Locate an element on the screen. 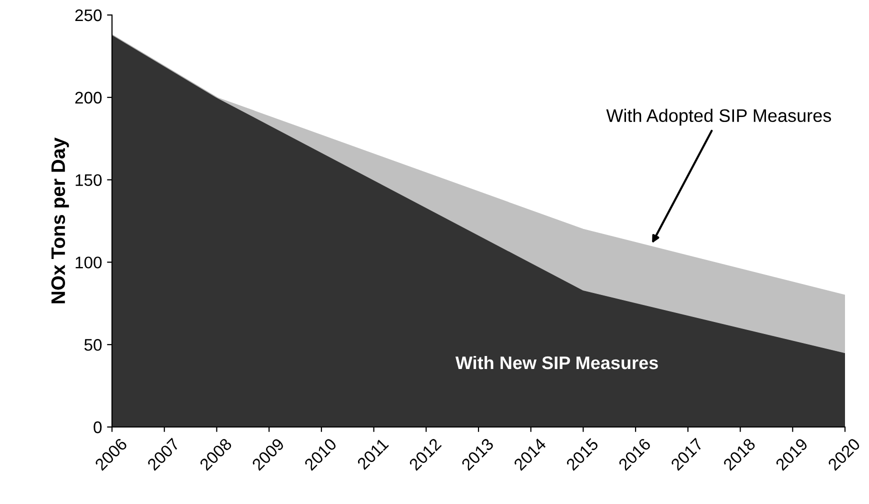  annotation: With Adopted SIP Measures is located at coordinates (719, 117).